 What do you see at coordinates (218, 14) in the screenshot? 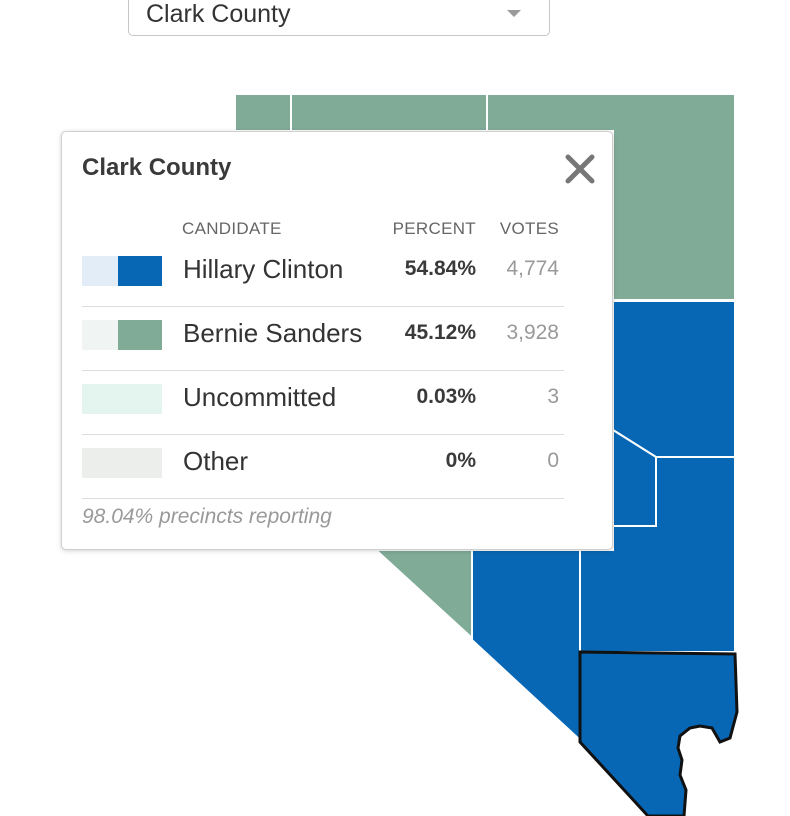
I see `county-select-value: Clark County` at bounding box center [218, 14].